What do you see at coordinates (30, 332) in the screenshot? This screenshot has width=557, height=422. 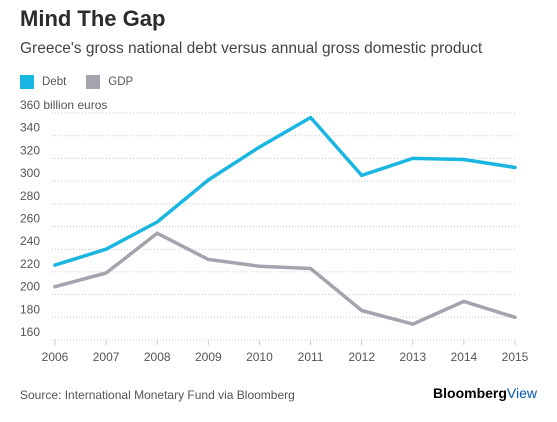 I see `y-tick-label-160: 160` at bounding box center [30, 332].